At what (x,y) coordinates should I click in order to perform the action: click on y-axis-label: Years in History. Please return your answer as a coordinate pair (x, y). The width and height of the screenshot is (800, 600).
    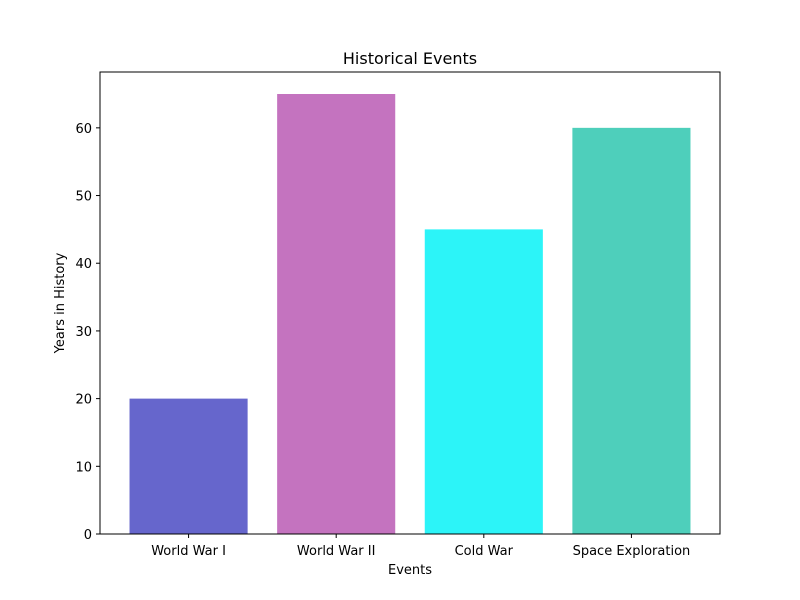
    Looking at the image, I should click on (60, 303).